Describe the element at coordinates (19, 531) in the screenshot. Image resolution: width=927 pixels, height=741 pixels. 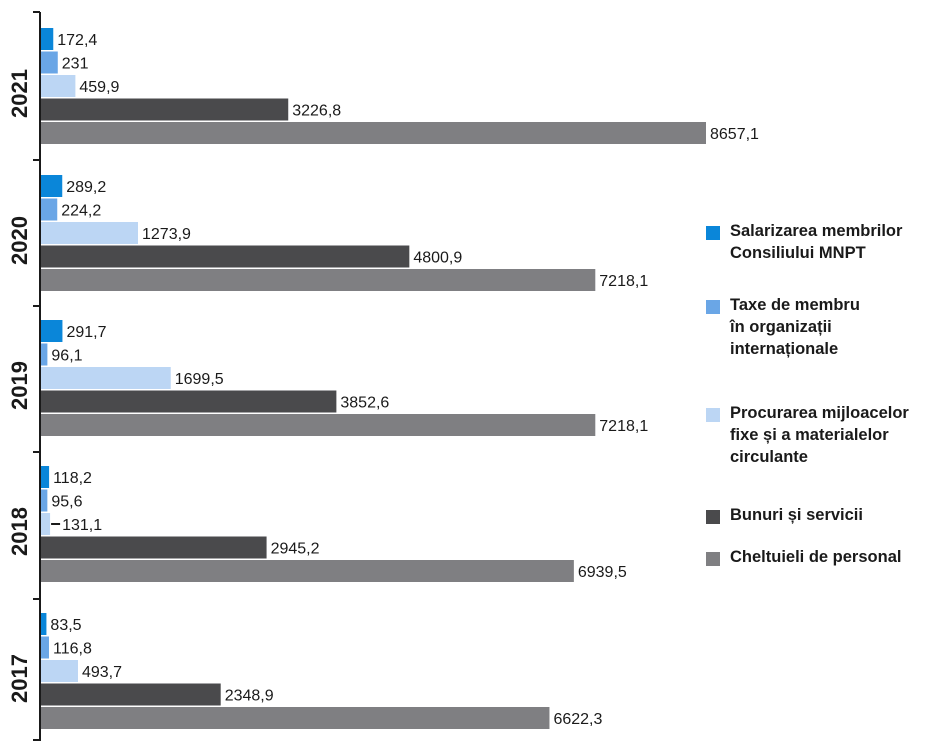
I see `year-label-2018: 2018` at that location.